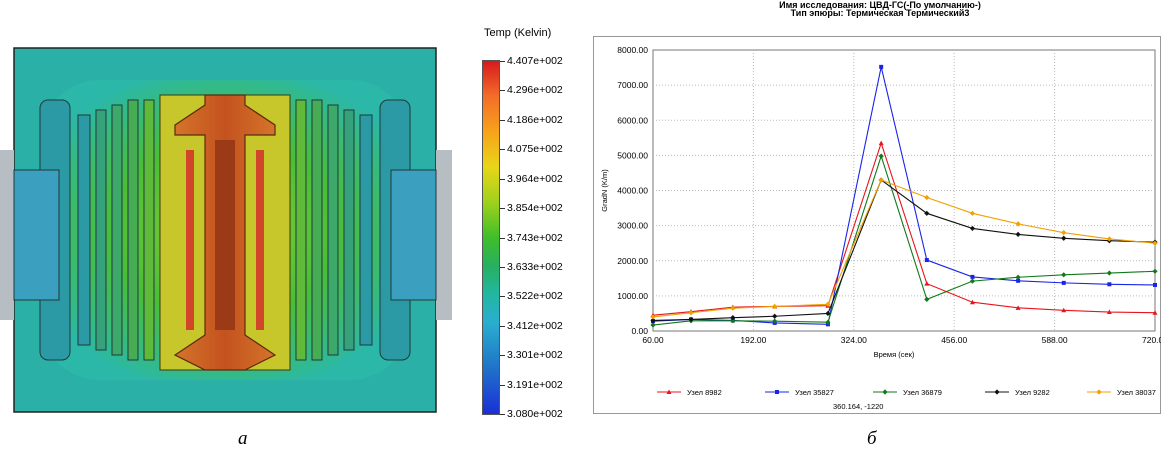  Describe the element at coordinates (632, 191) in the screenshot. I see `y-tick-label: 4000.00` at that location.